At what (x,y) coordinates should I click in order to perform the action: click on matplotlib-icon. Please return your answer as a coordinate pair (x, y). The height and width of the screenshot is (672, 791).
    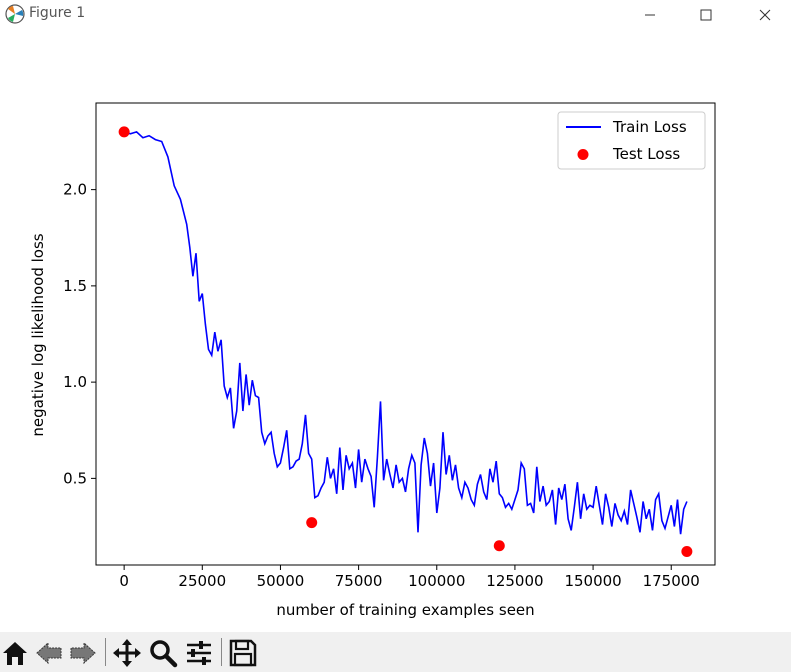
    Looking at the image, I should click on (15, 14).